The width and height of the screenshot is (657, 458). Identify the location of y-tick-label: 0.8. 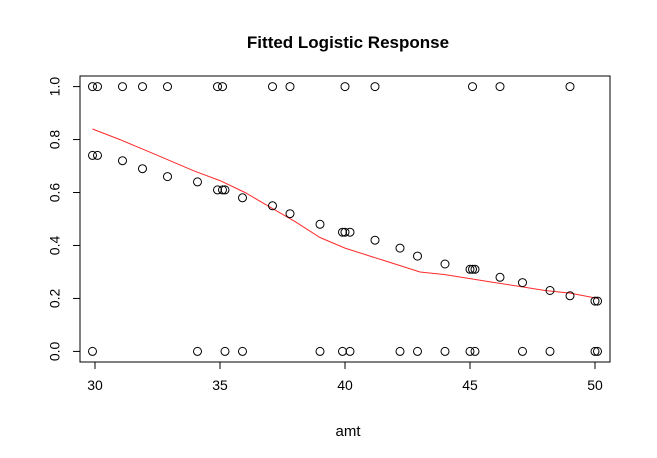
(55, 140).